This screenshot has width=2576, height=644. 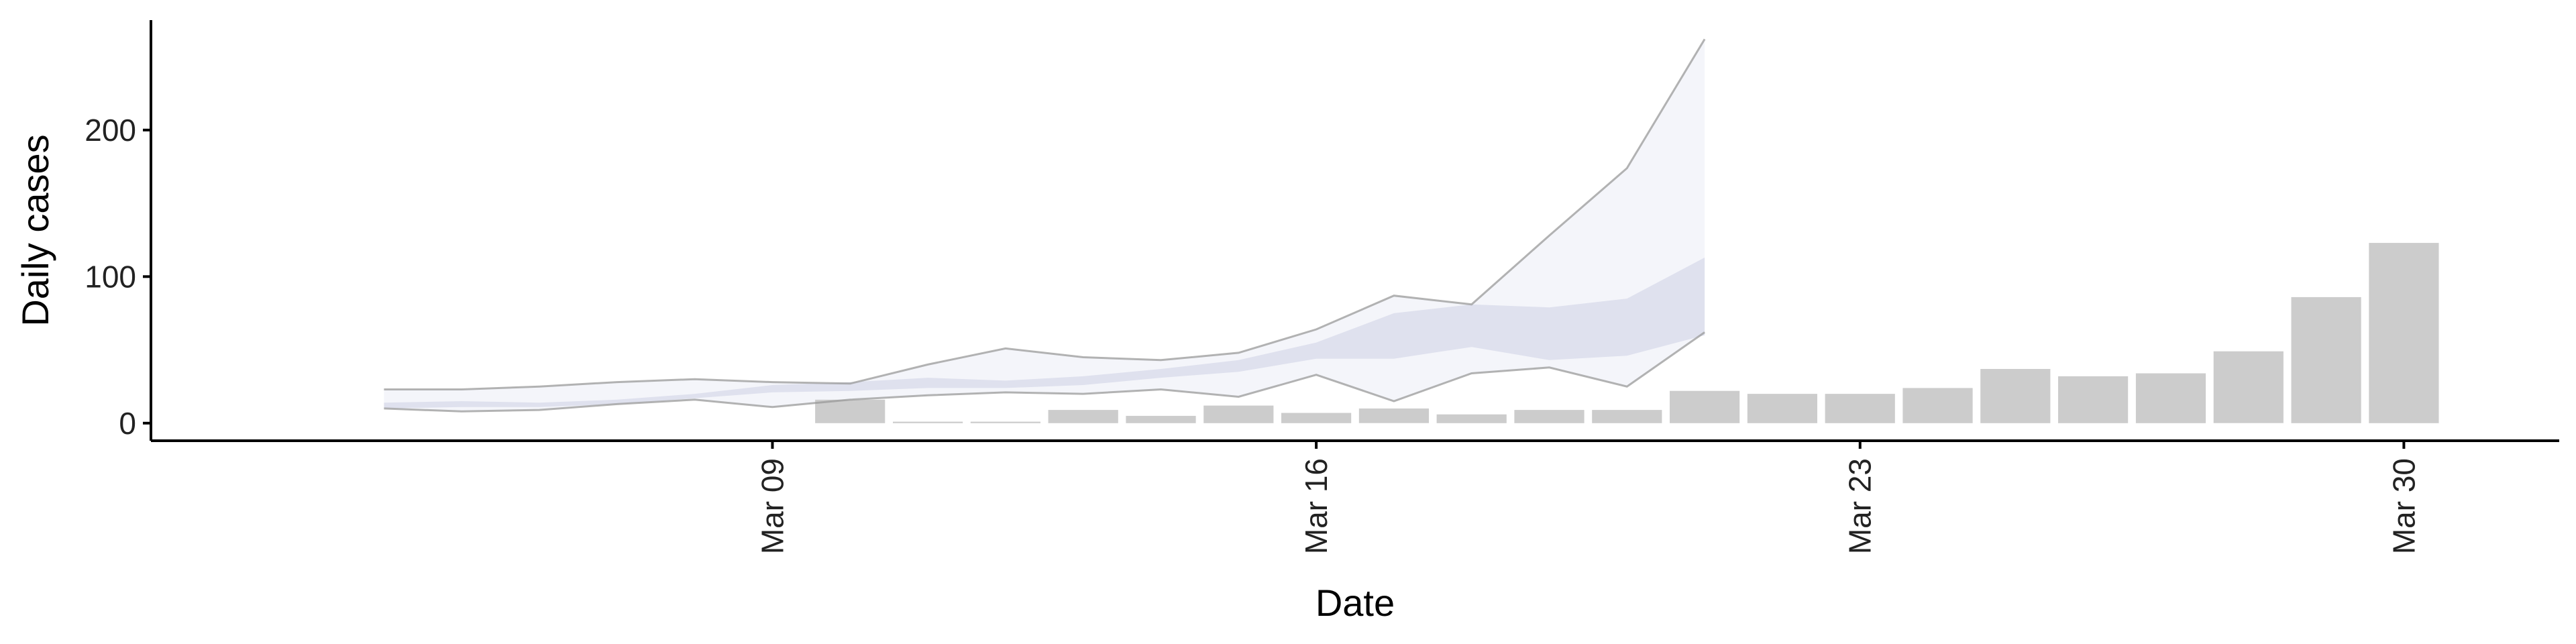 I want to click on inner-uncertainty-band, so click(x=1044, y=333).